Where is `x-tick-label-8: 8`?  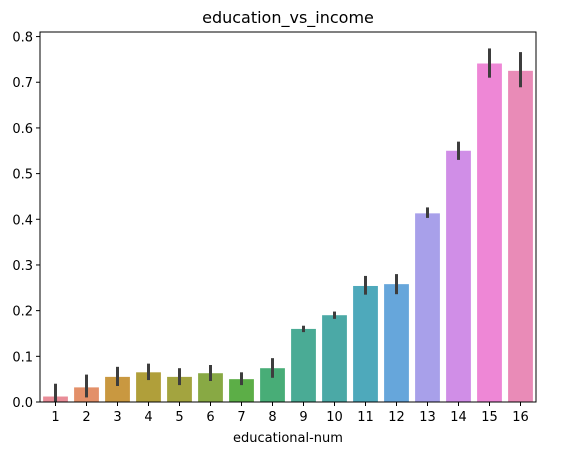 x-tick-label-8: 8 is located at coordinates (272, 417).